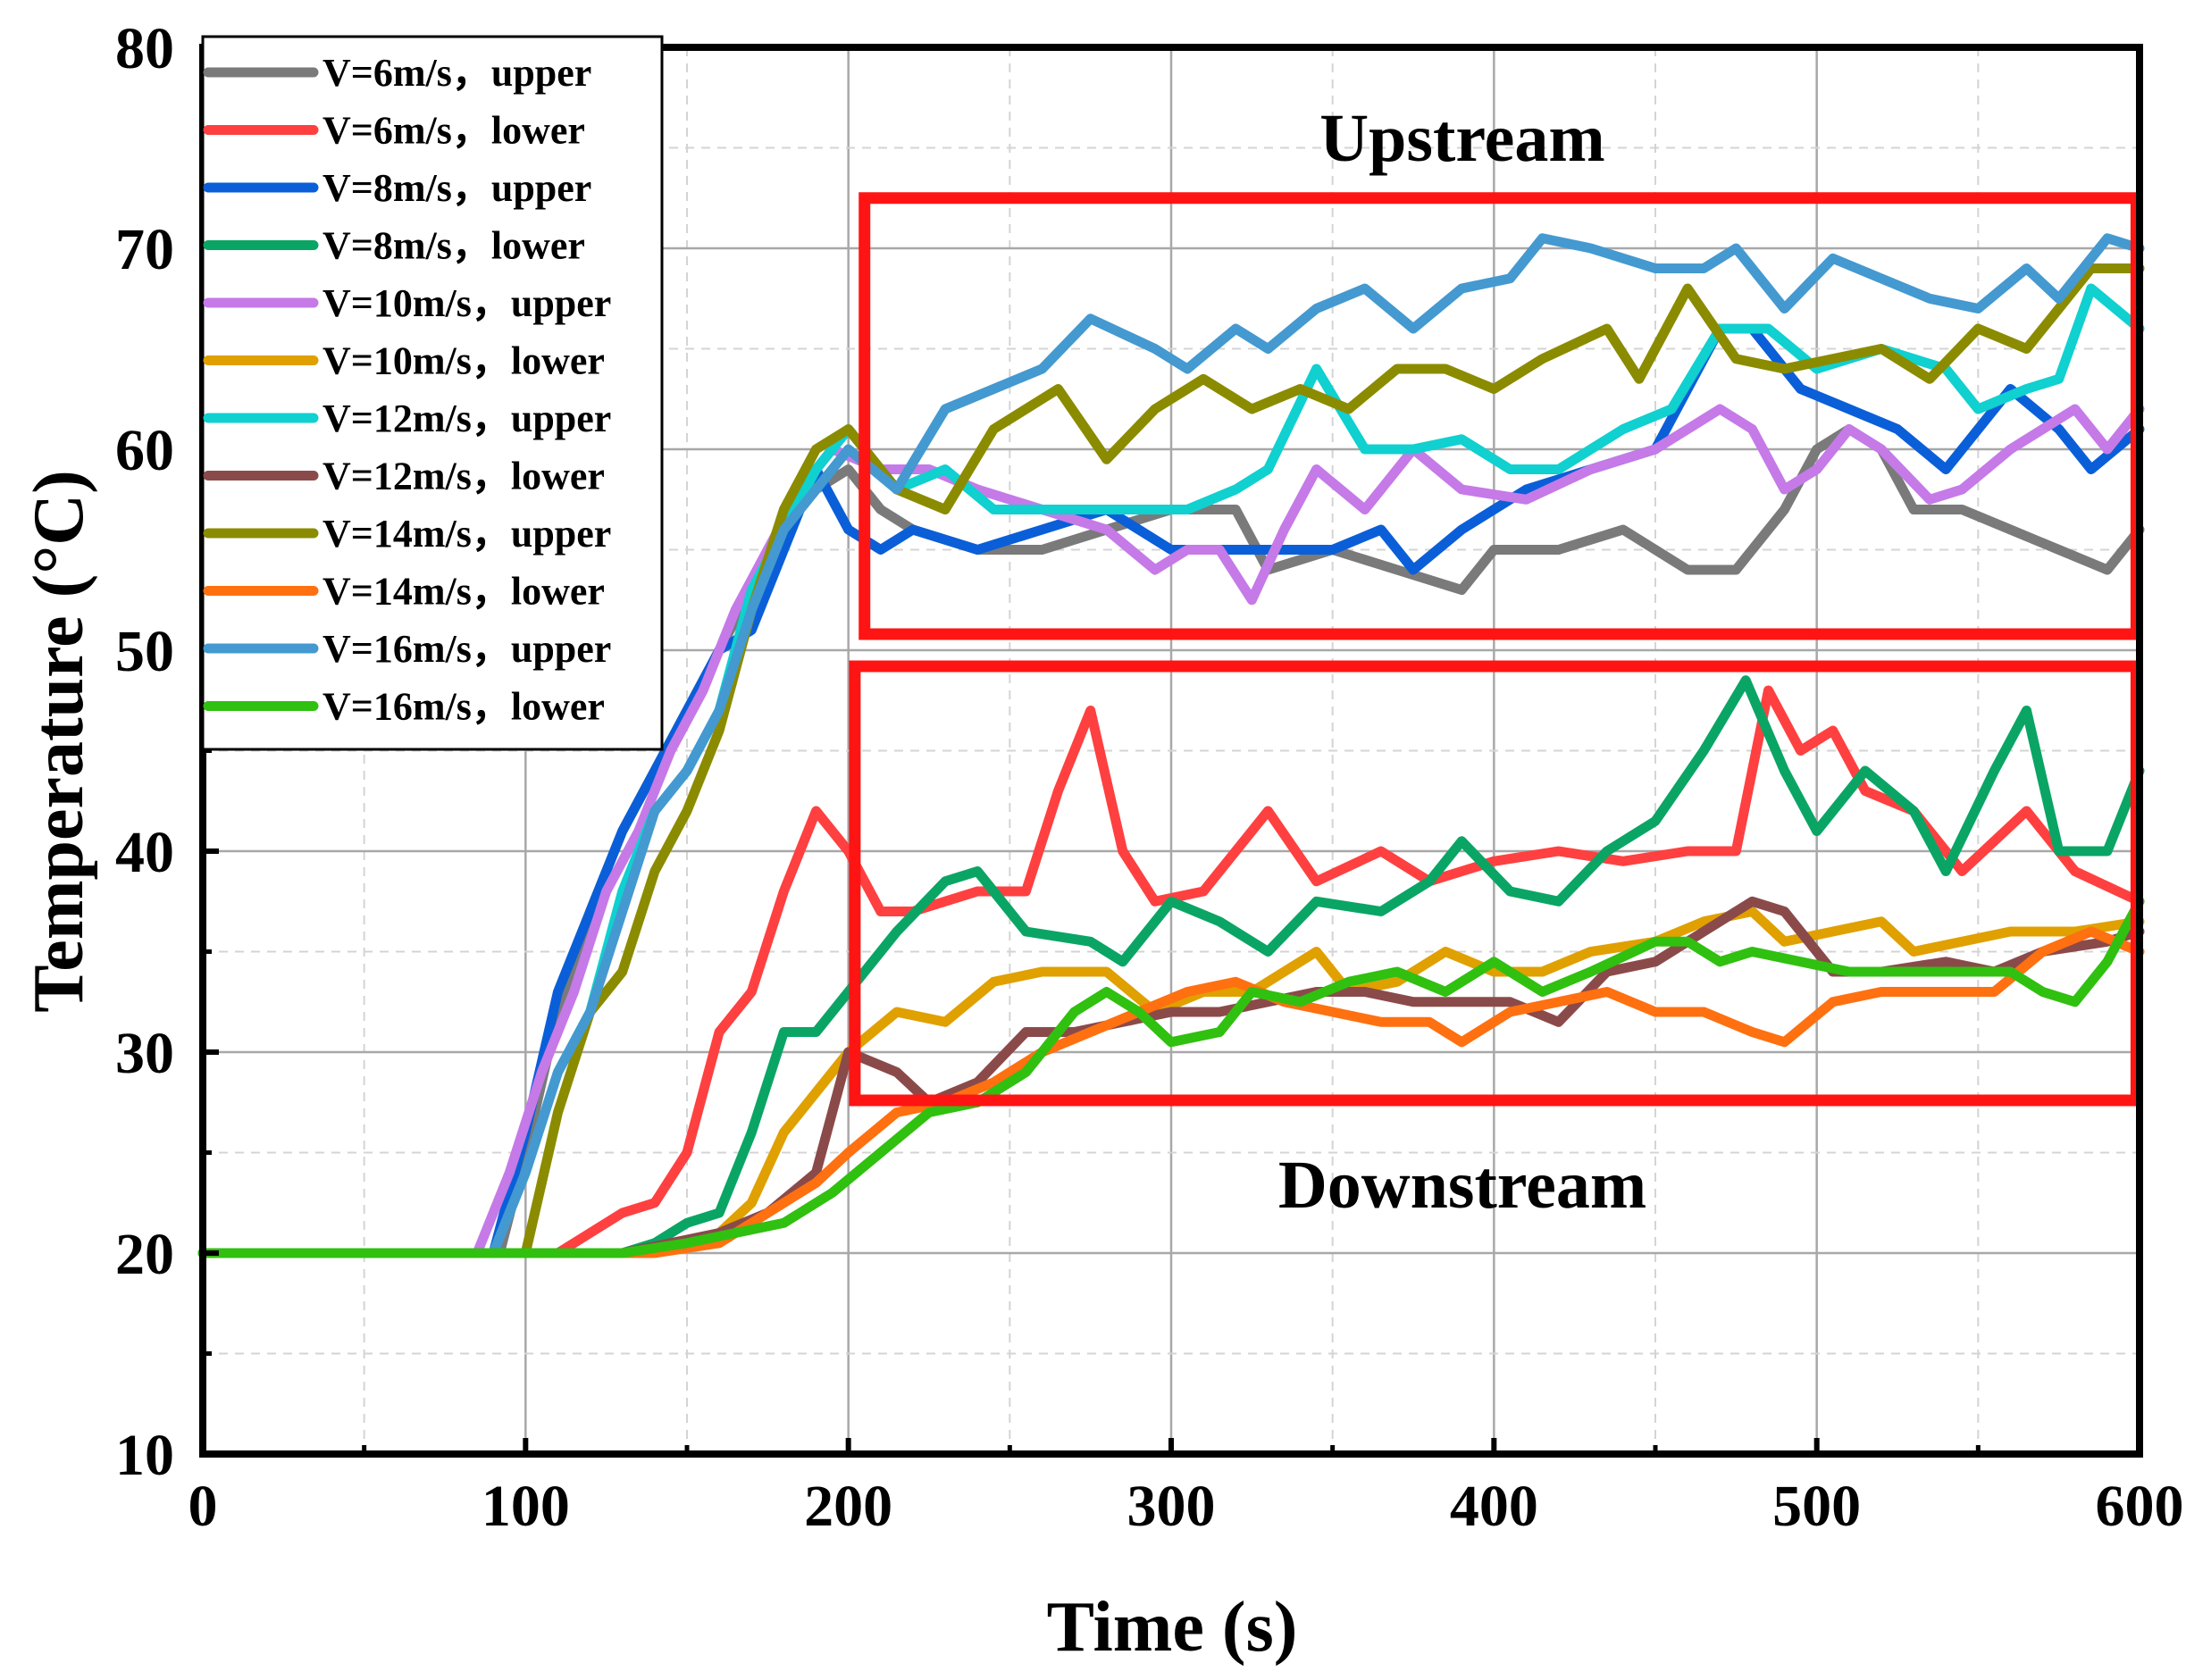 This screenshot has width=2186, height=1680. What do you see at coordinates (1494, 1506) in the screenshot?
I see `x-tick-label: 400` at bounding box center [1494, 1506].